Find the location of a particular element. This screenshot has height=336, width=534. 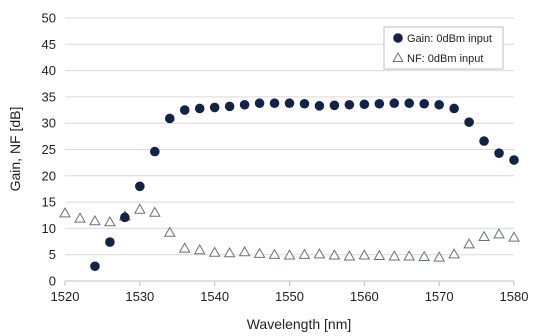

x-tick-label: 1570 is located at coordinates (439, 296).